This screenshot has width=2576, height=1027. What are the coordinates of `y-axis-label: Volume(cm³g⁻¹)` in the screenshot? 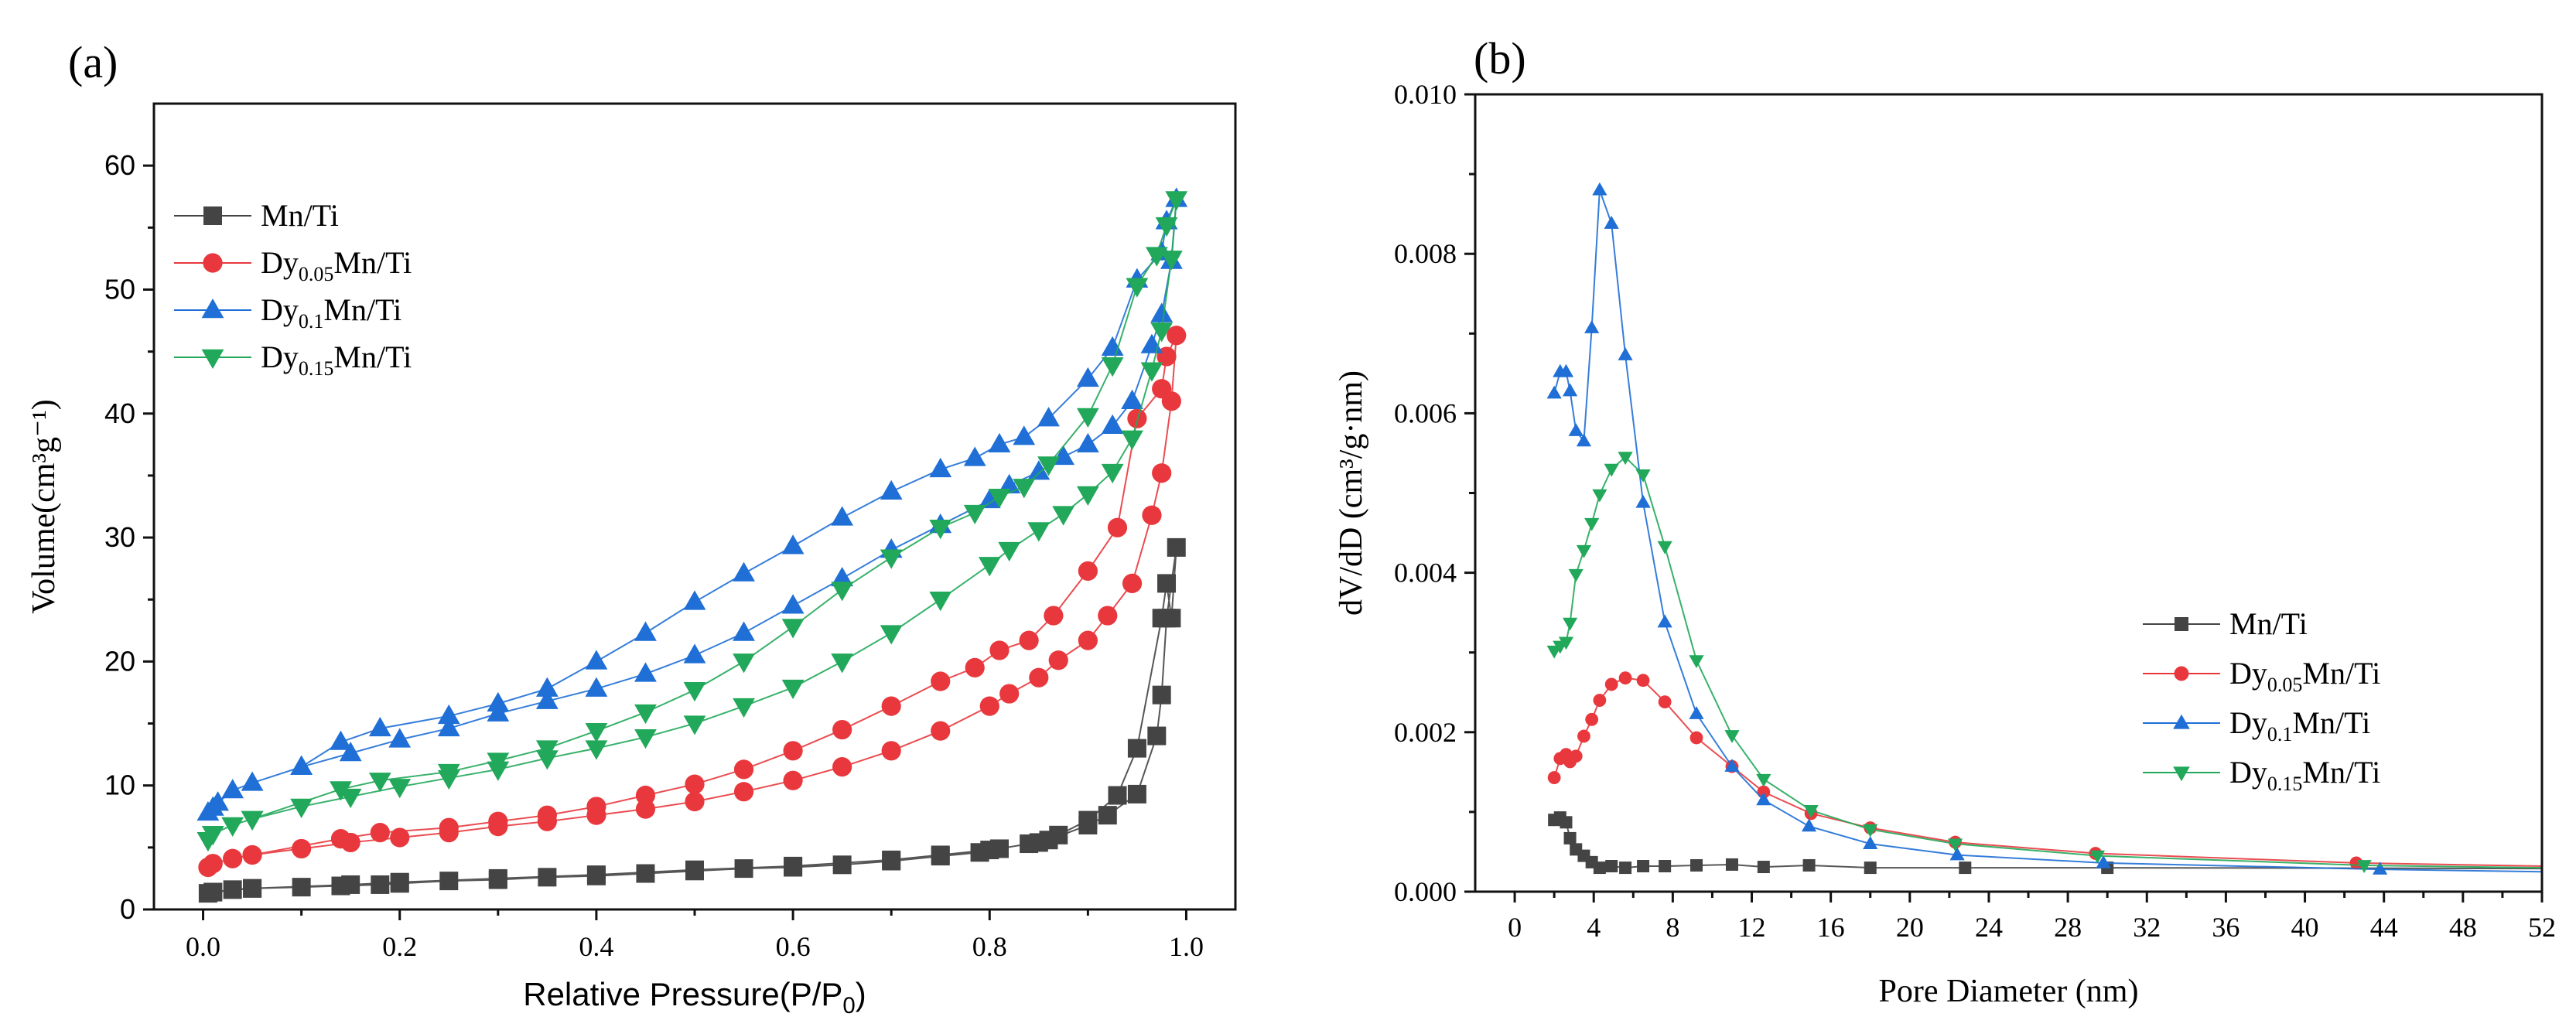 It's located at (44, 506).